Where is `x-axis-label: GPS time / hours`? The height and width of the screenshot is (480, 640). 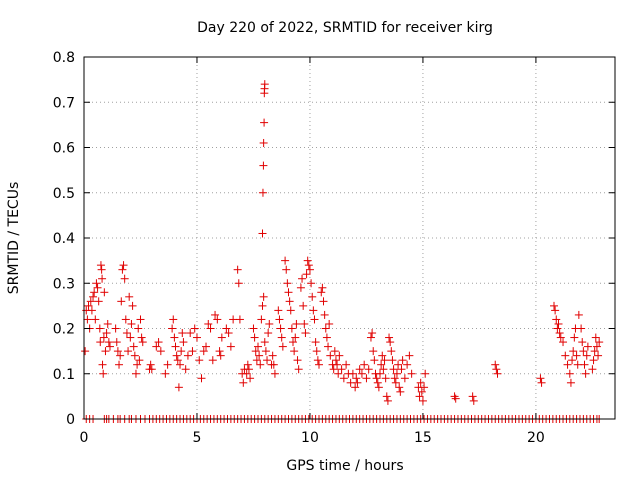
x-axis-label: GPS time / hours is located at coordinates (344, 466).